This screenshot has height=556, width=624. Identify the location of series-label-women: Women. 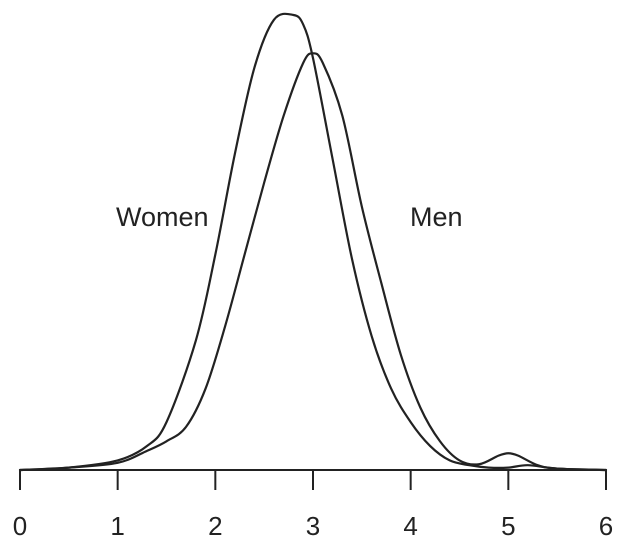
(162, 217).